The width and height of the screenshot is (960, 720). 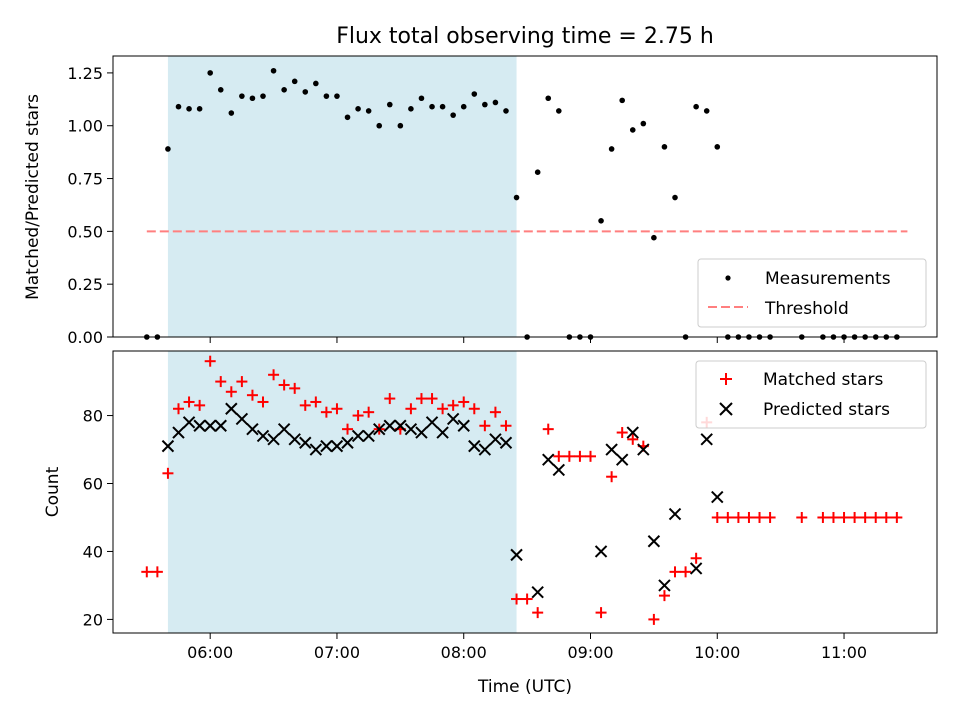 I want to click on top-x-axis-ticks, so click(x=527, y=340).